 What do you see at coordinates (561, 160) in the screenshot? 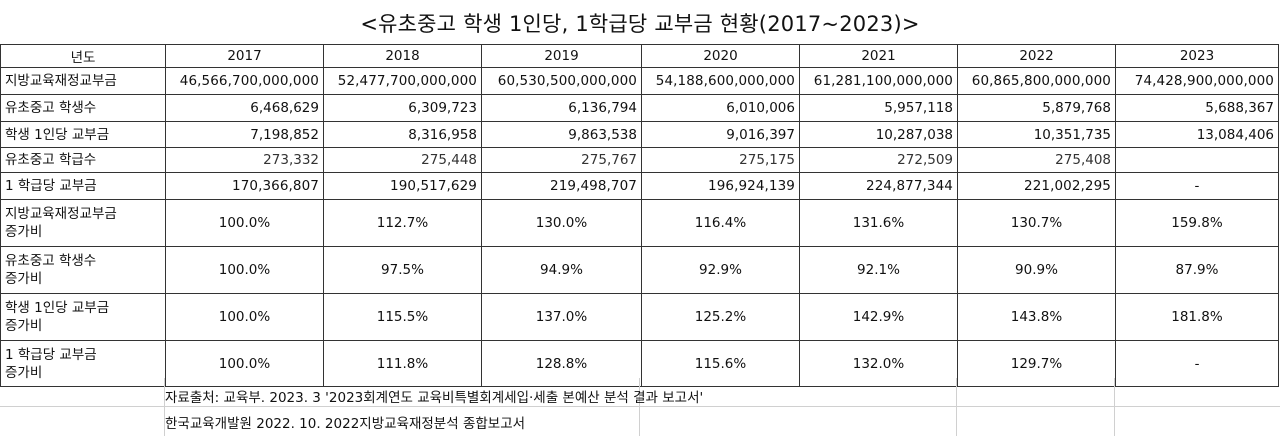
I see `table-cell: 275,767` at bounding box center [561, 160].